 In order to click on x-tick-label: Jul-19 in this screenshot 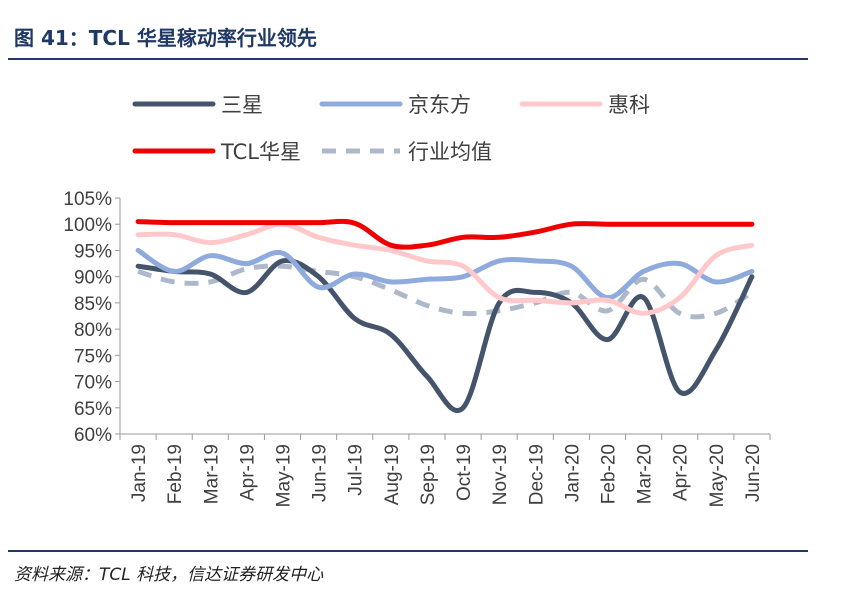, I will do `click(356, 470)`.